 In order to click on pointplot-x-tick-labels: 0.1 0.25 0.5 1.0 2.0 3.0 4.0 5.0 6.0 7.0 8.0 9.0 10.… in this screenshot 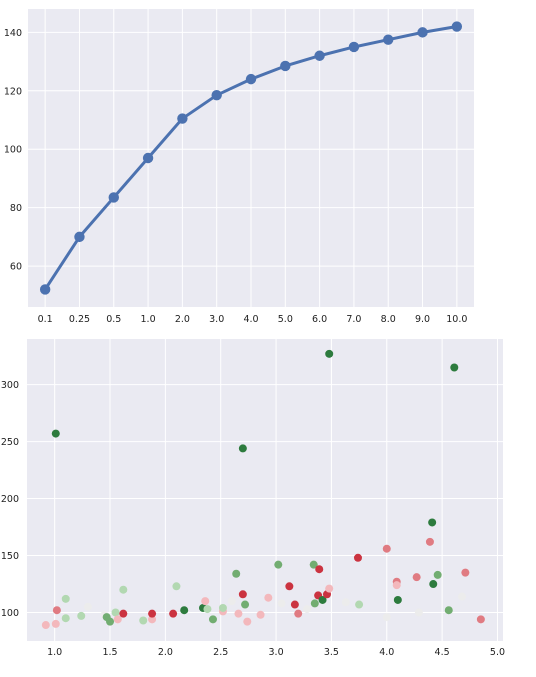, I will do `click(253, 319)`.